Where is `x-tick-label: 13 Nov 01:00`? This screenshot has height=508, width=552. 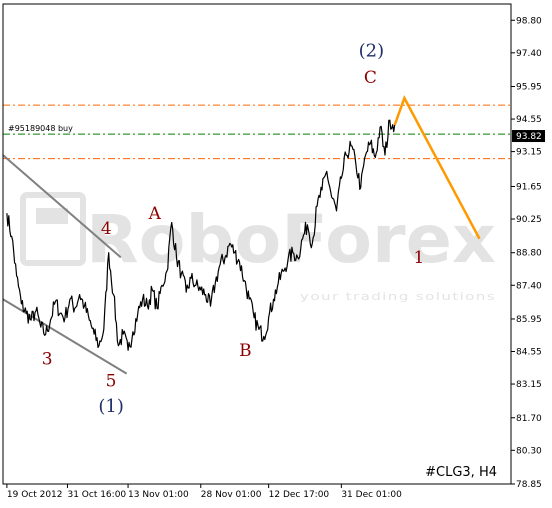 x-tick-label: 13 Nov 01:00 is located at coordinates (158, 495).